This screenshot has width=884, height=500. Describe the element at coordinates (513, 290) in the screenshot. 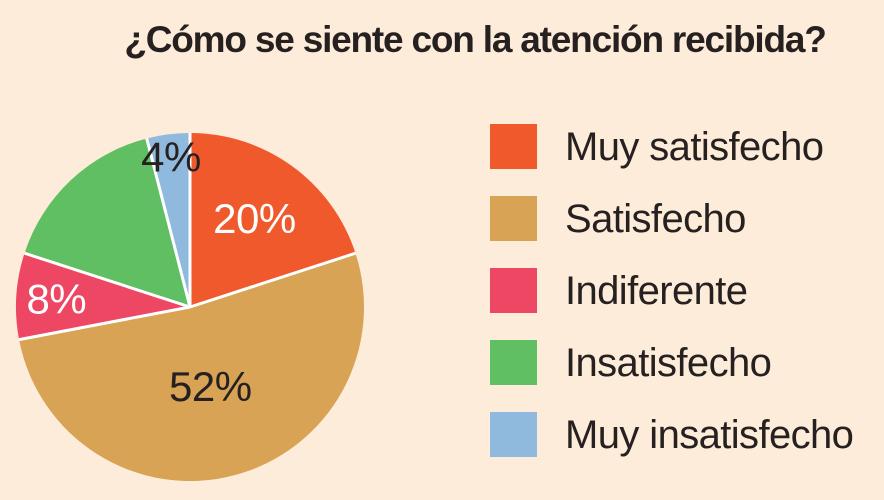

I see `legend-swatch-indiferente` at that location.